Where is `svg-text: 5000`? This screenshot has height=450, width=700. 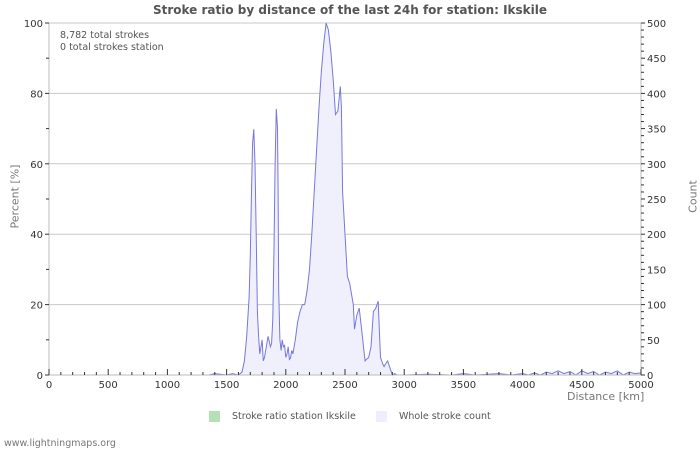
svg-text: 5000 is located at coordinates (640, 385).